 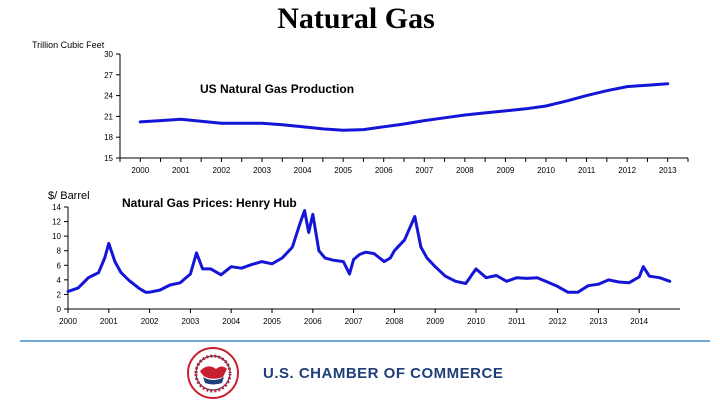 I want to click on price-x-tick-label: 2010, so click(x=476, y=321).